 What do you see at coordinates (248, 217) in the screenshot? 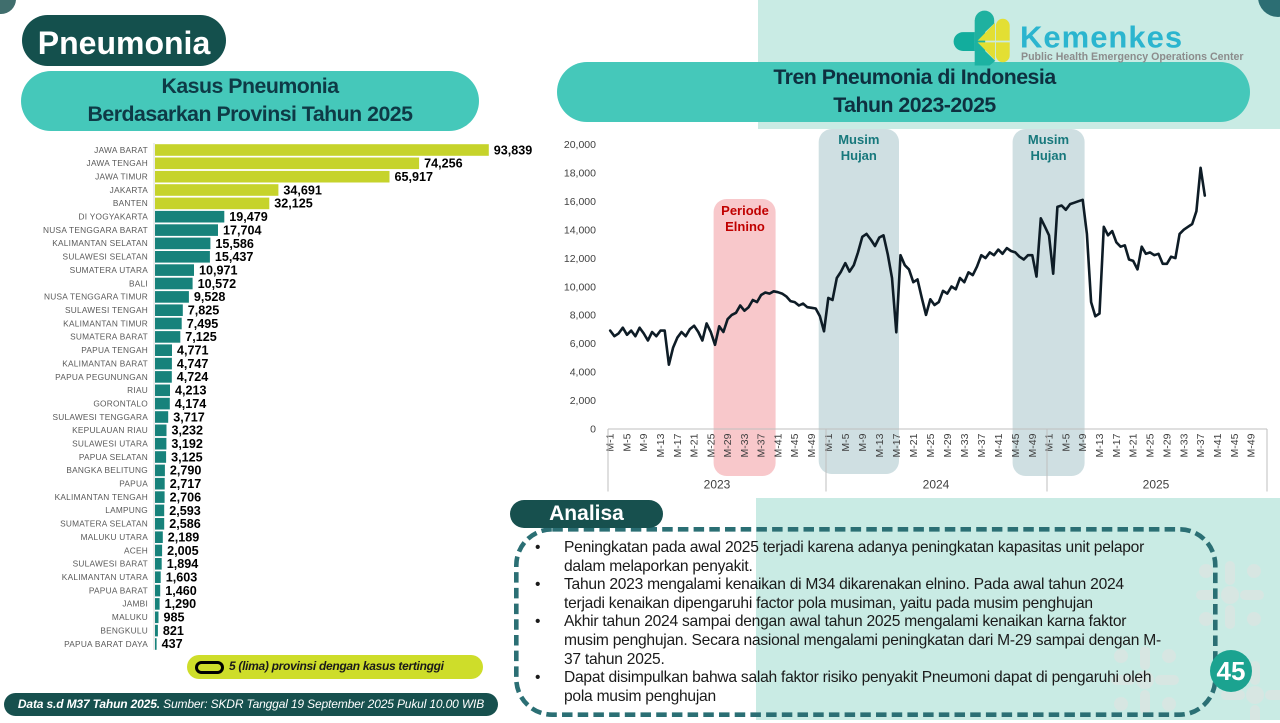
I see `svg-text: 19,479` at bounding box center [248, 217].